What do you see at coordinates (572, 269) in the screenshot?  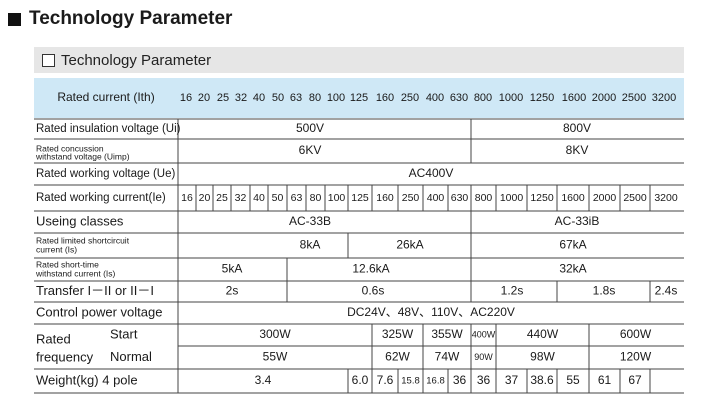 I see `short-time-c: 32kA` at bounding box center [572, 269].